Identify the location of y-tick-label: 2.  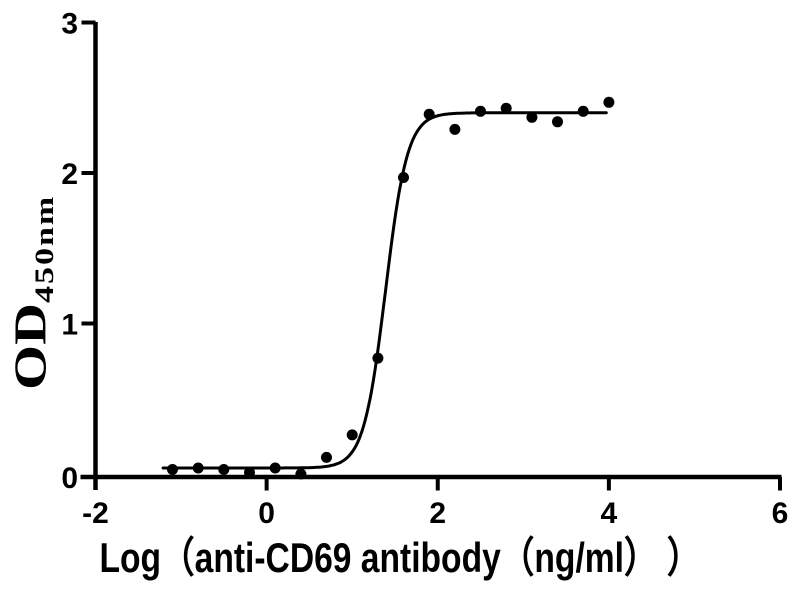
(69, 174).